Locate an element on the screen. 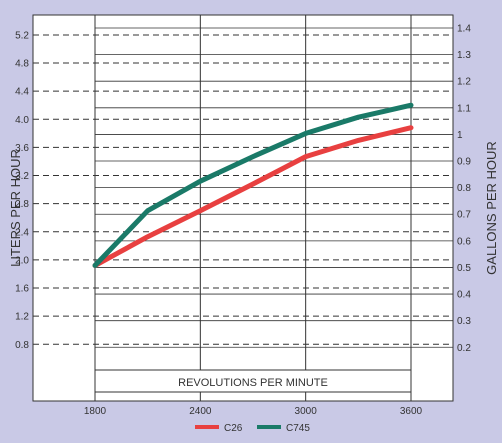 The image size is (502, 443). tick-label-left: 2.0 is located at coordinates (22, 260).